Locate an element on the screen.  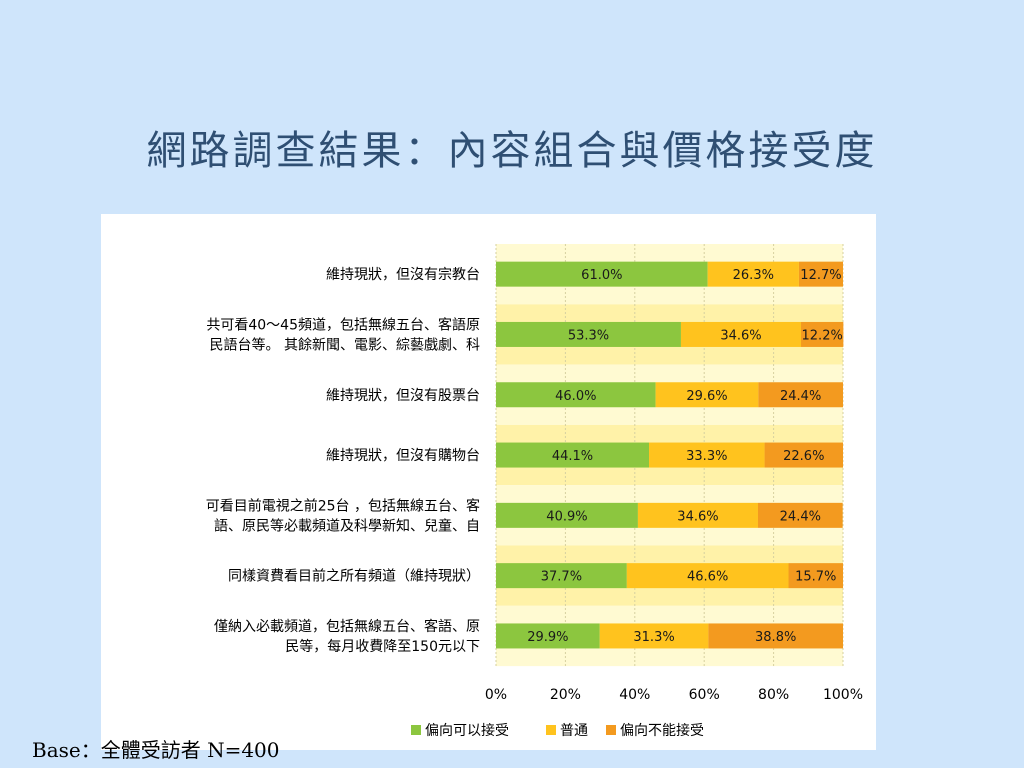
category-label: 維持現狀，但沒有股票台 is located at coordinates (403, 395).